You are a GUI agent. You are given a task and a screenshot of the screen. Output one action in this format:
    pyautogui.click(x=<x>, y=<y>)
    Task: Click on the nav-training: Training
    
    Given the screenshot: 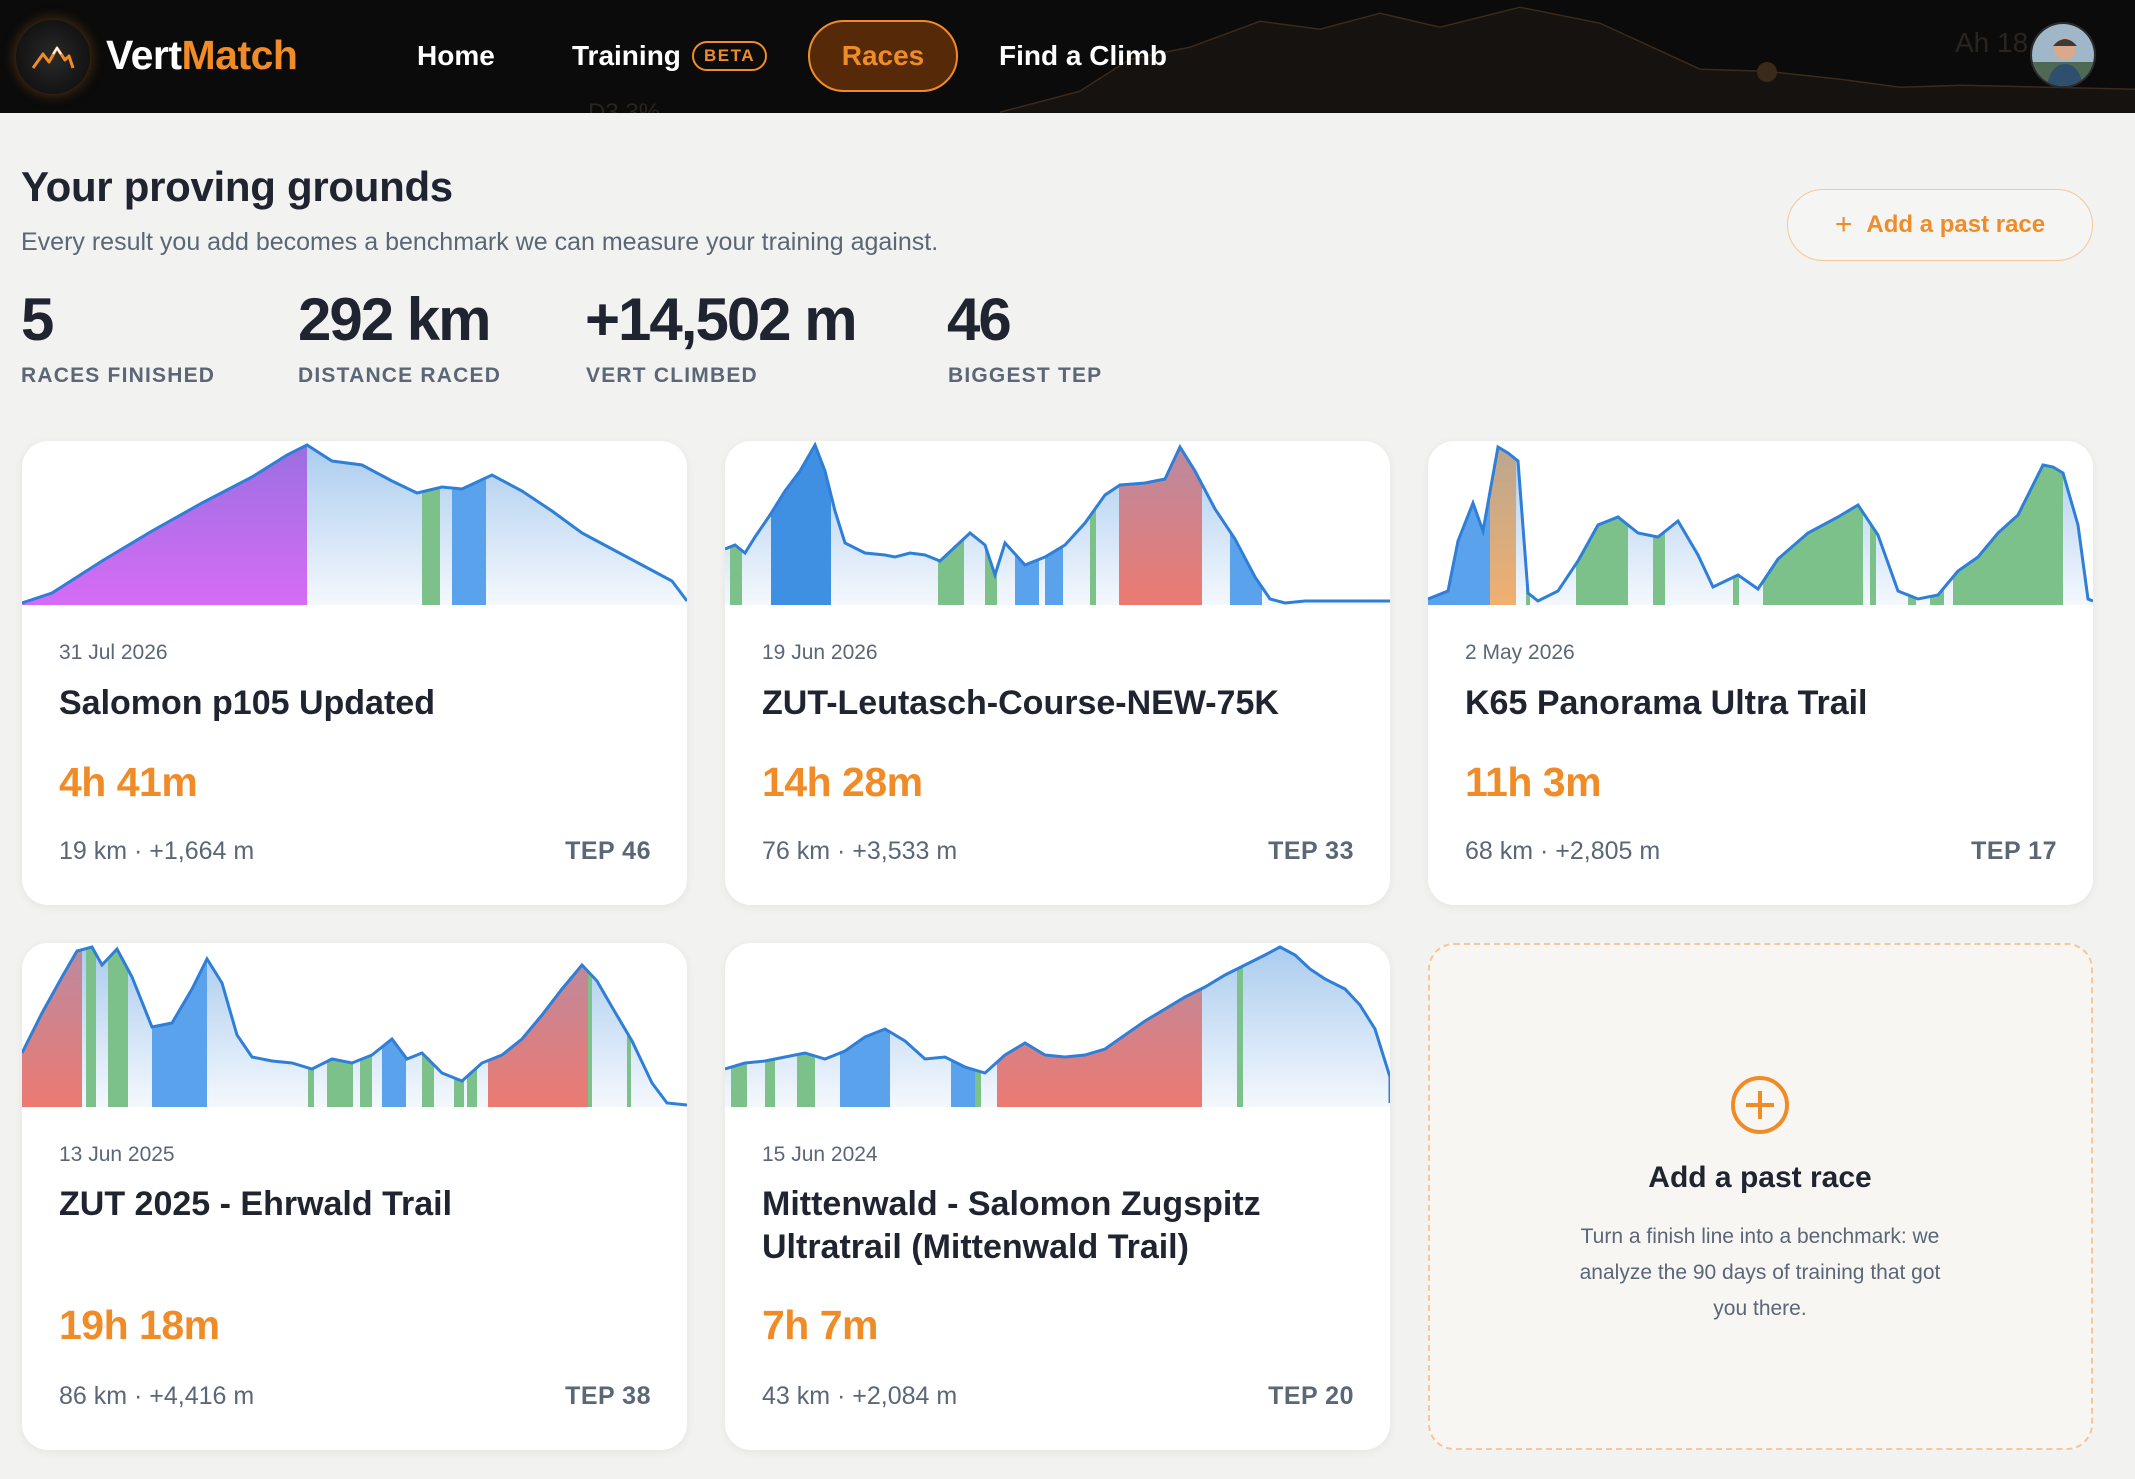 What is the action you would take?
    pyautogui.click(x=626, y=55)
    